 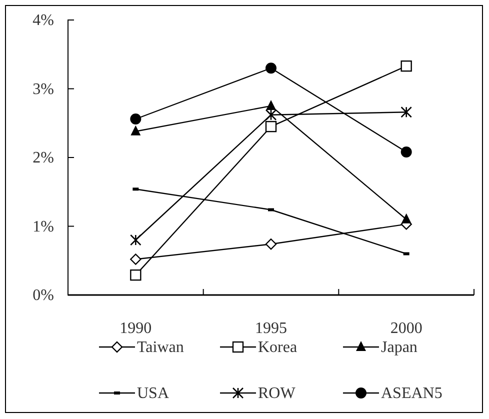 I want to click on y-tick-label: 1%, so click(x=43, y=227).